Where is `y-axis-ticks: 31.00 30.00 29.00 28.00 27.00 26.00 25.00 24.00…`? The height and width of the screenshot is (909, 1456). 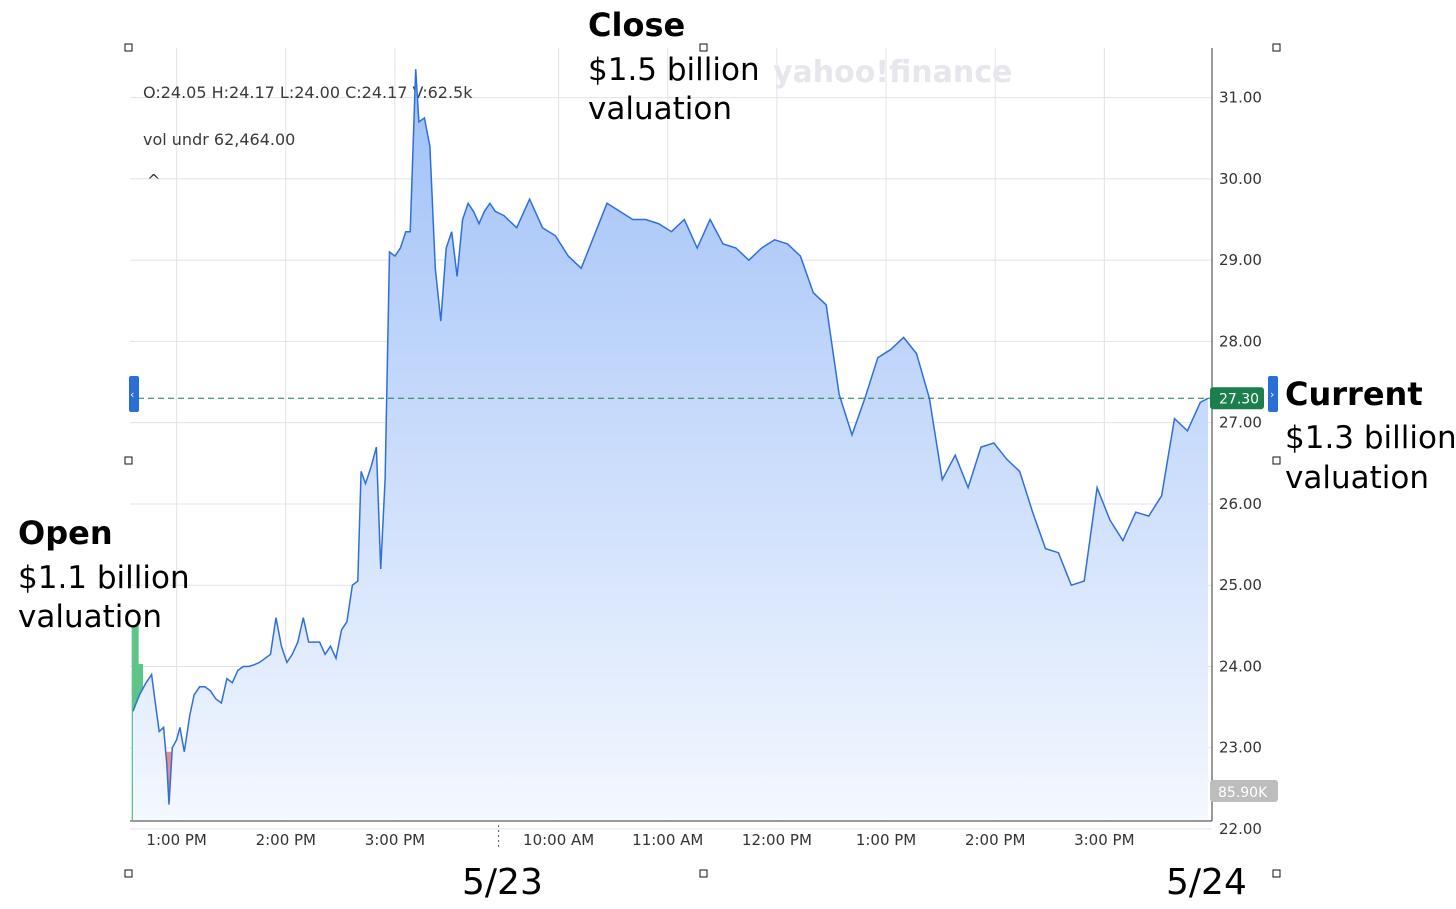 y-axis-ticks: 31.00 30.00 29.00 28.00 27.00 26.00 25.00 24.00… is located at coordinates (1240, 463).